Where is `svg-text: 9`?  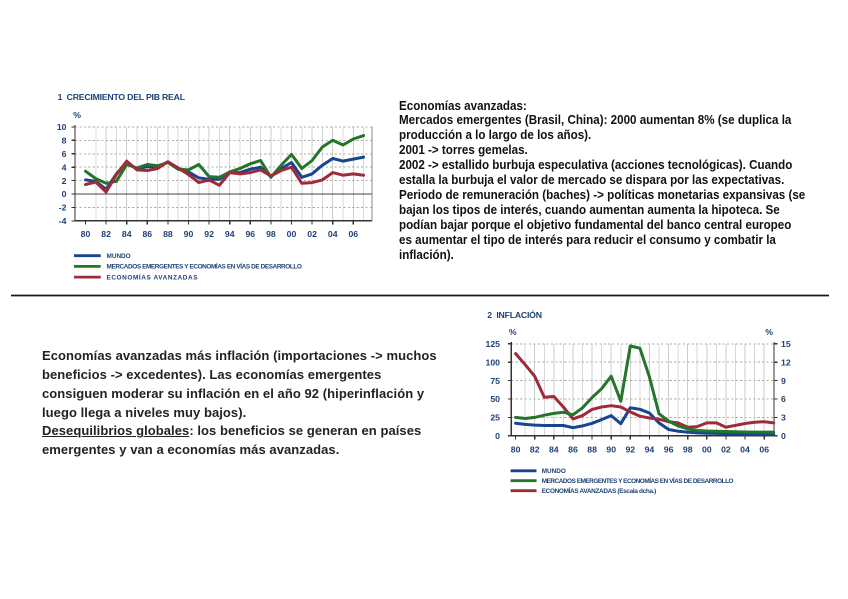 svg-text: 9 is located at coordinates (783, 381).